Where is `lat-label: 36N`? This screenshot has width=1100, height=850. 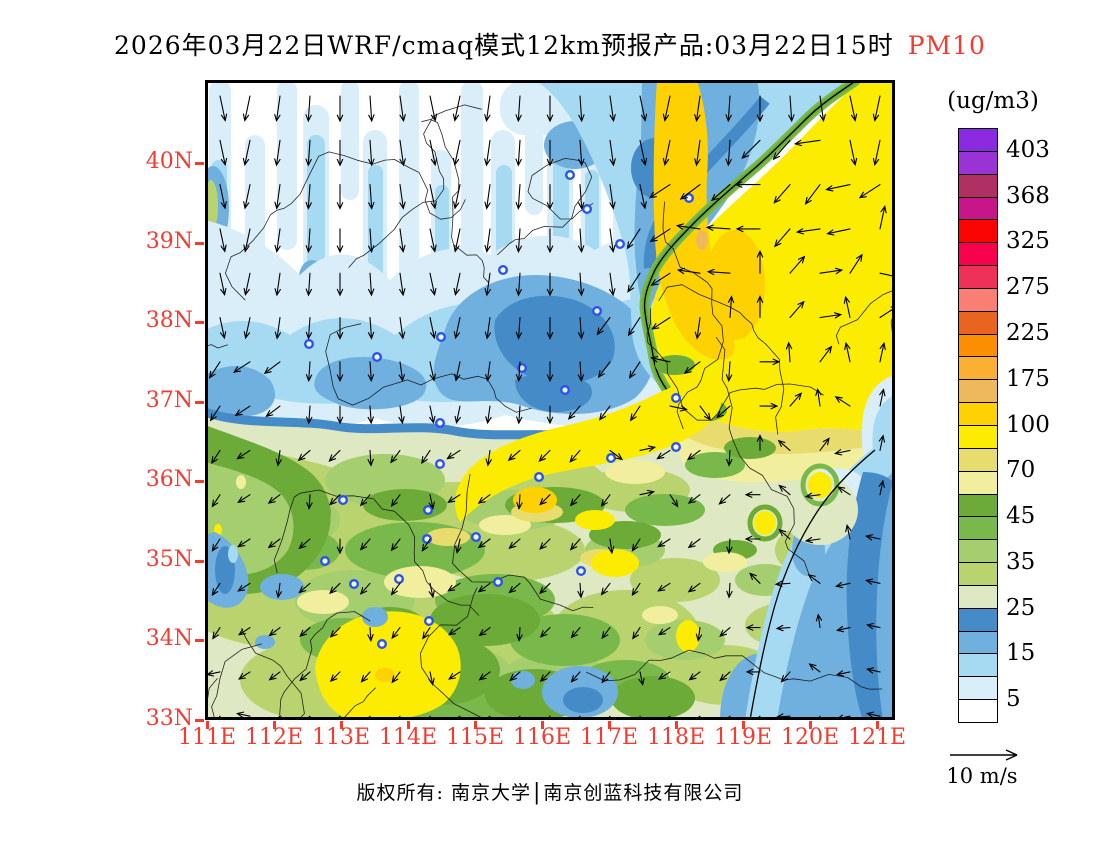 lat-label: 36N is located at coordinates (169, 480).